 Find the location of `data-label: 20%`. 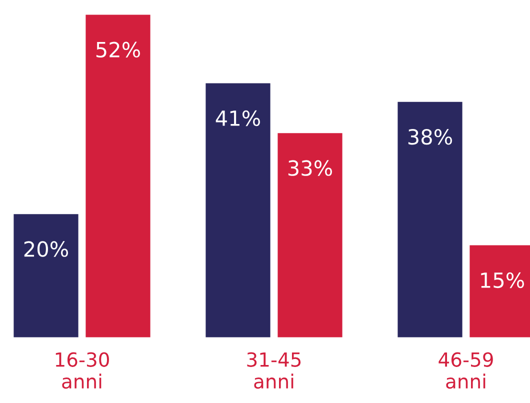

data-label: 20% is located at coordinates (46, 249).